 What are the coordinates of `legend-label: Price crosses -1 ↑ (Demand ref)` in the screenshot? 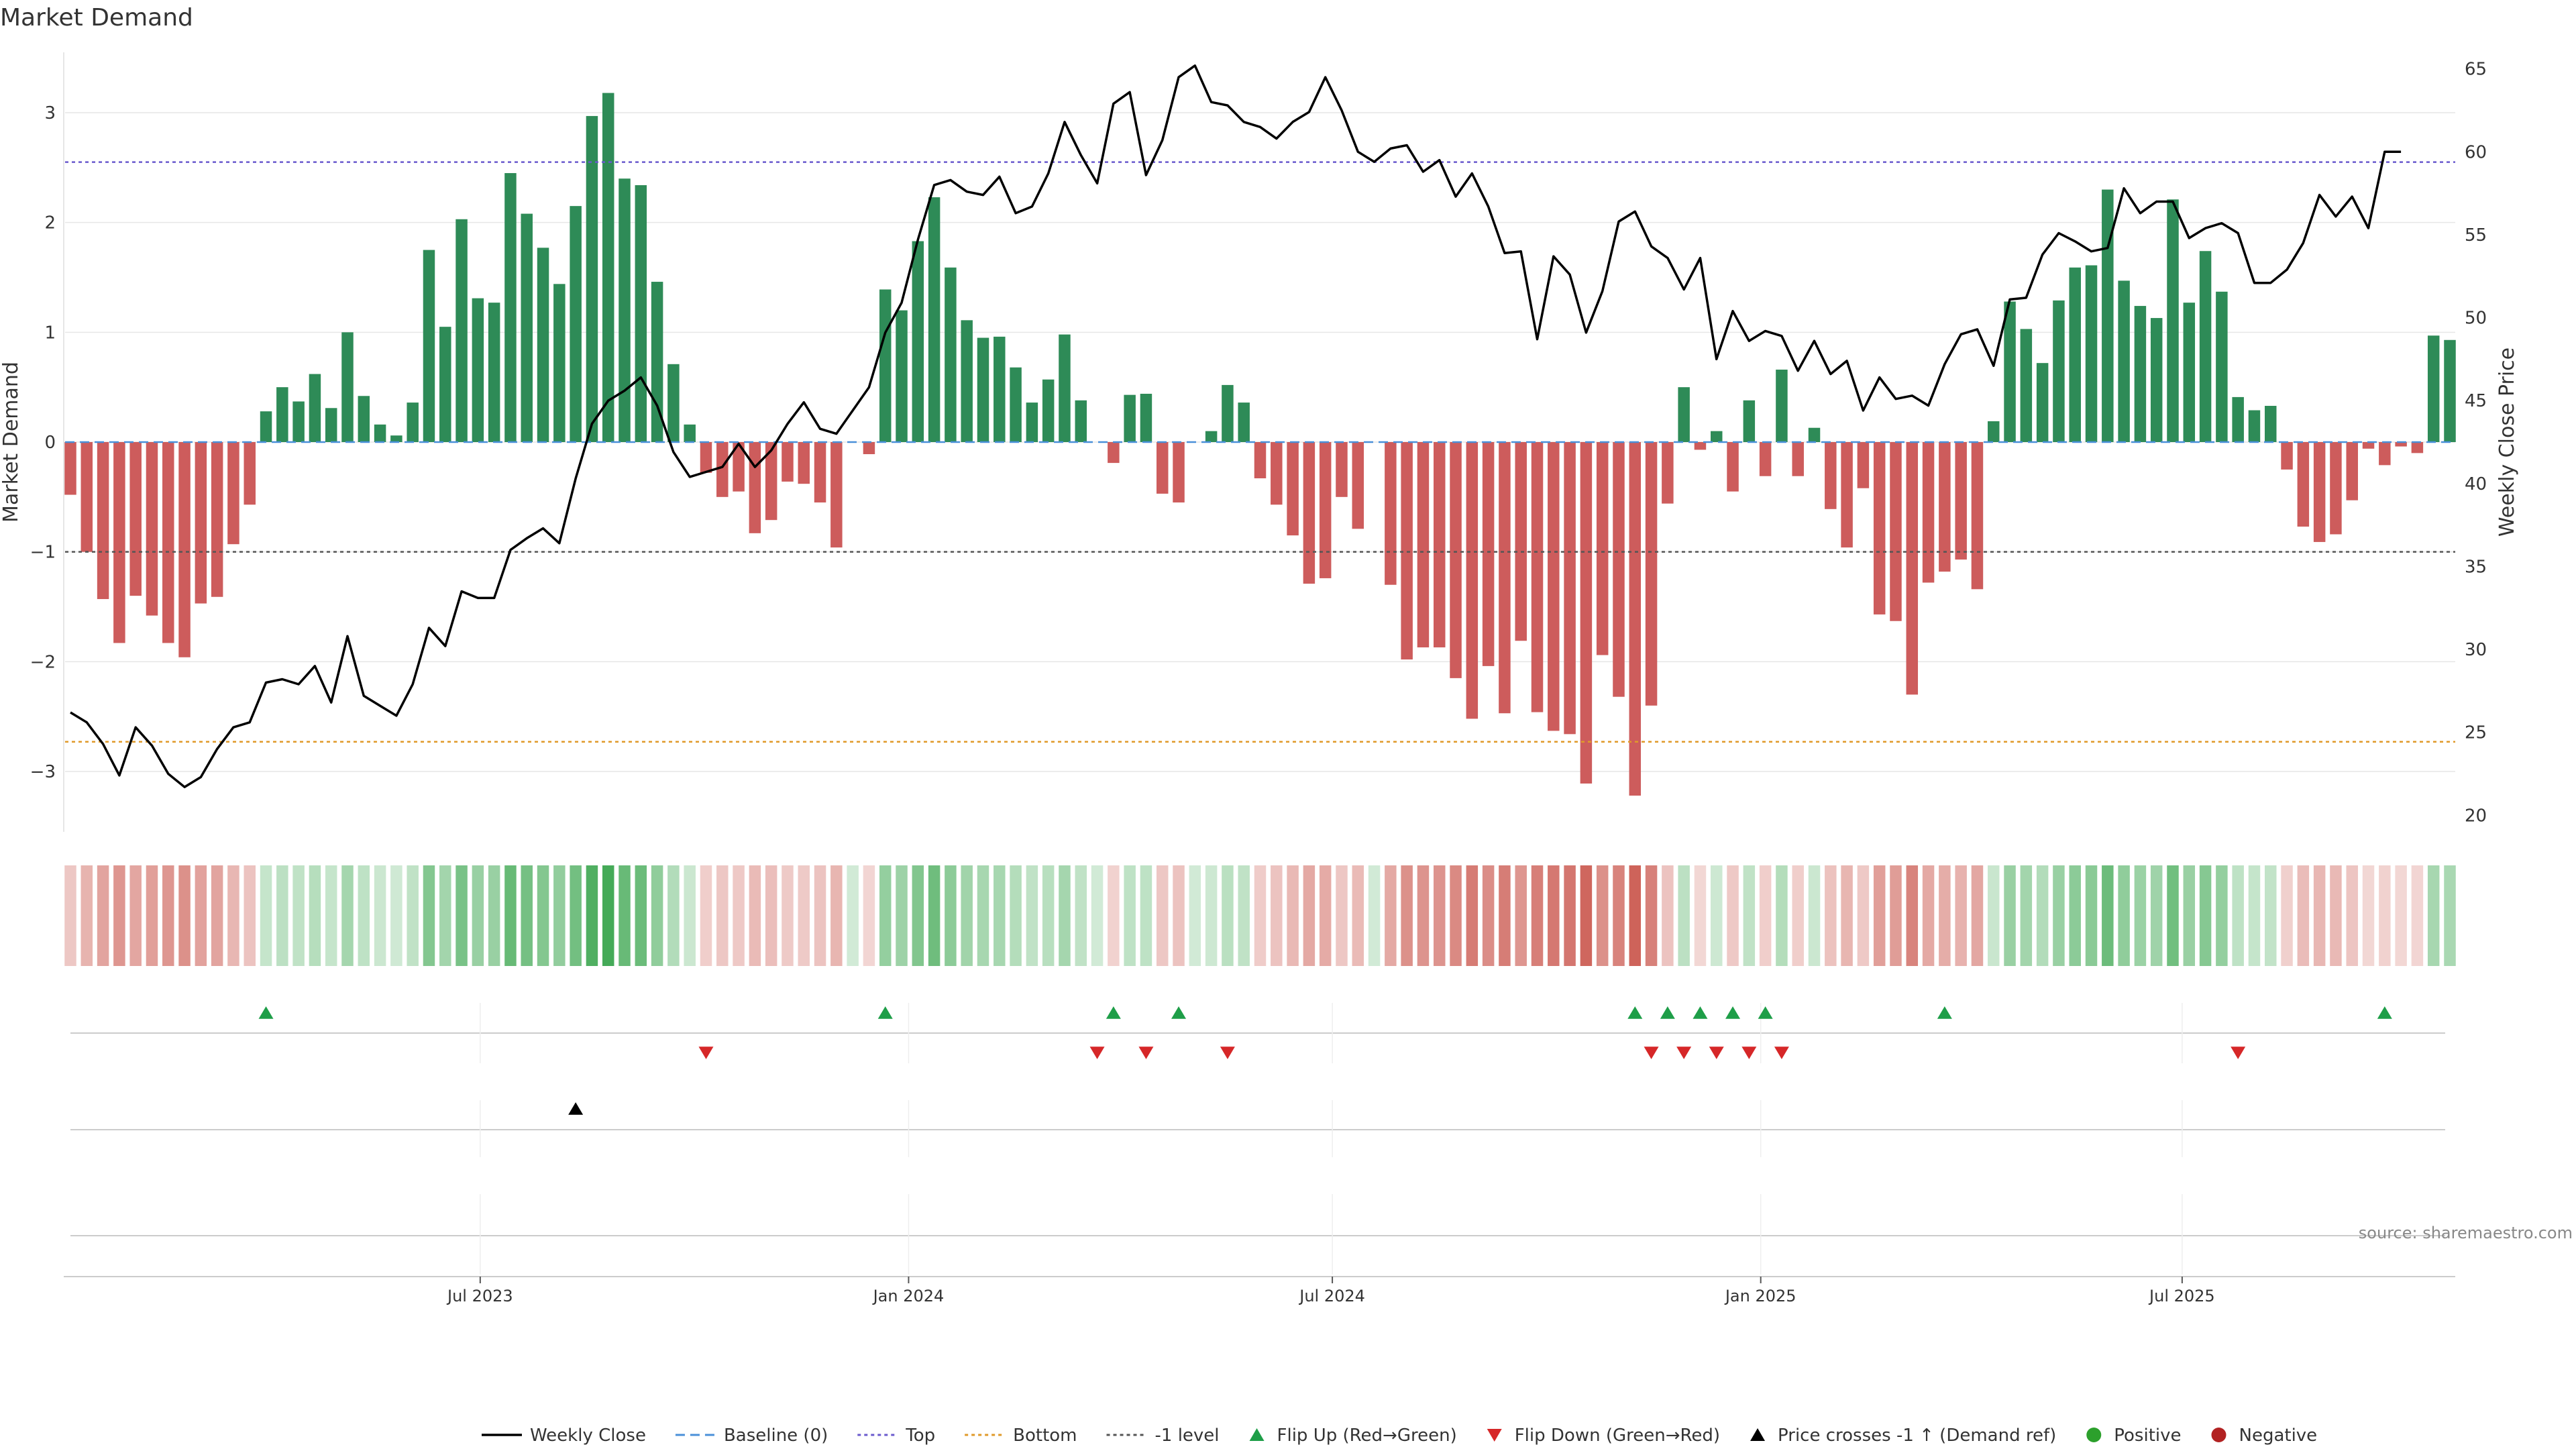 It's located at (1917, 1436).